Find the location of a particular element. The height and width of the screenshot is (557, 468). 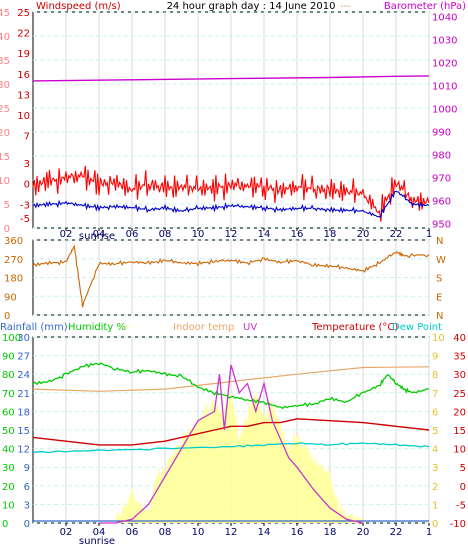

temperature-ticks: 40 35 30 25 20 15 10 5 0 -5 -10 is located at coordinates (458, 431).